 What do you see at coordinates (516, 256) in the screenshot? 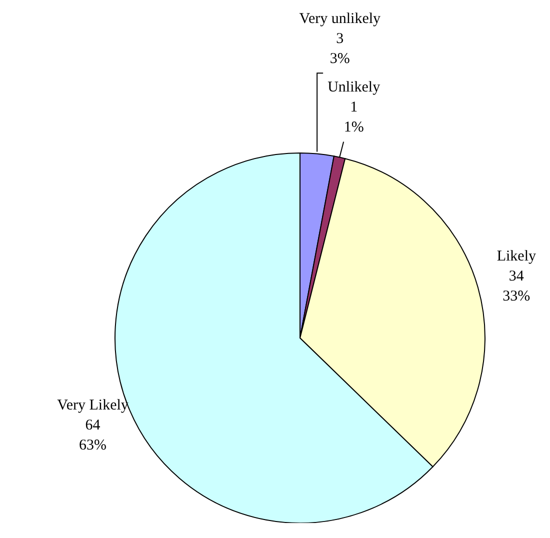
I see `slice-label: Likely` at bounding box center [516, 256].